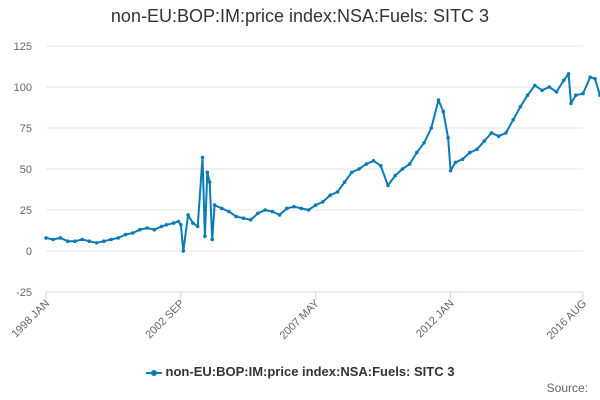  What do you see at coordinates (567, 388) in the screenshot?
I see `source-credit: Source:` at bounding box center [567, 388].